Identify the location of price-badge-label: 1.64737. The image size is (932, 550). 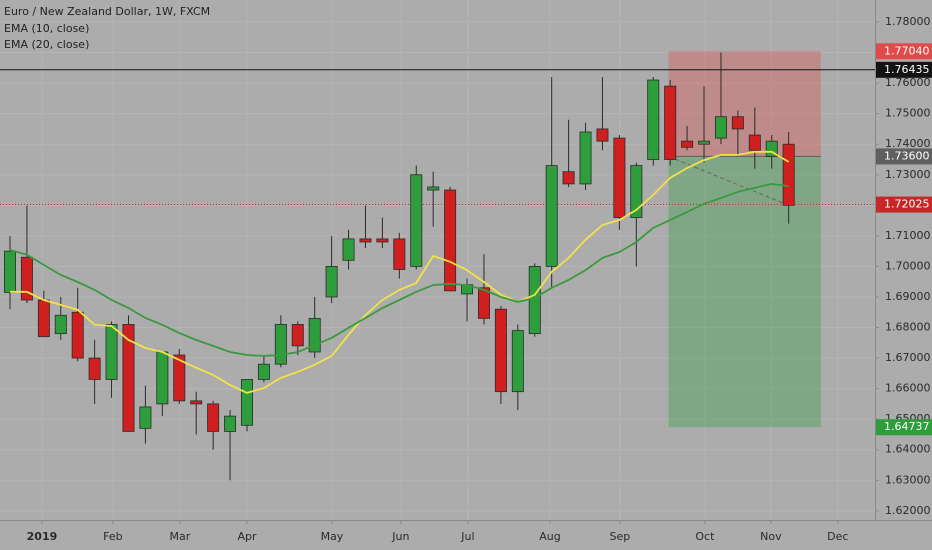
(907, 426).